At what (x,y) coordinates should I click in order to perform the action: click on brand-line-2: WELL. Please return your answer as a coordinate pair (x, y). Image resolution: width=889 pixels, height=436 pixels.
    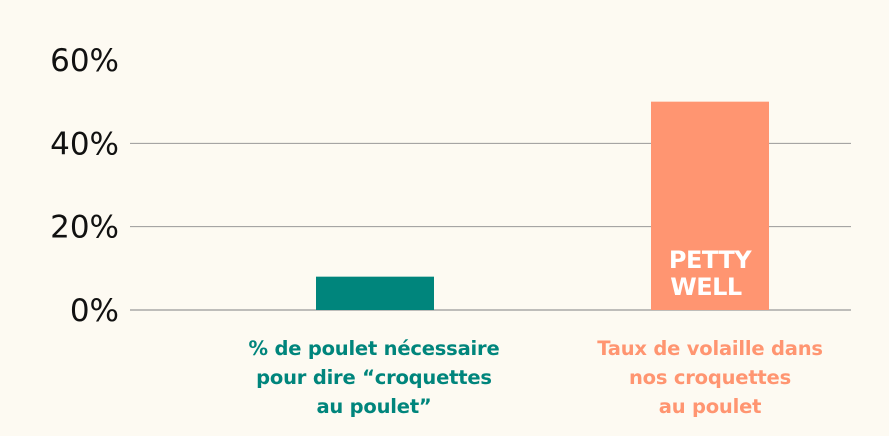
    Looking at the image, I should click on (706, 287).